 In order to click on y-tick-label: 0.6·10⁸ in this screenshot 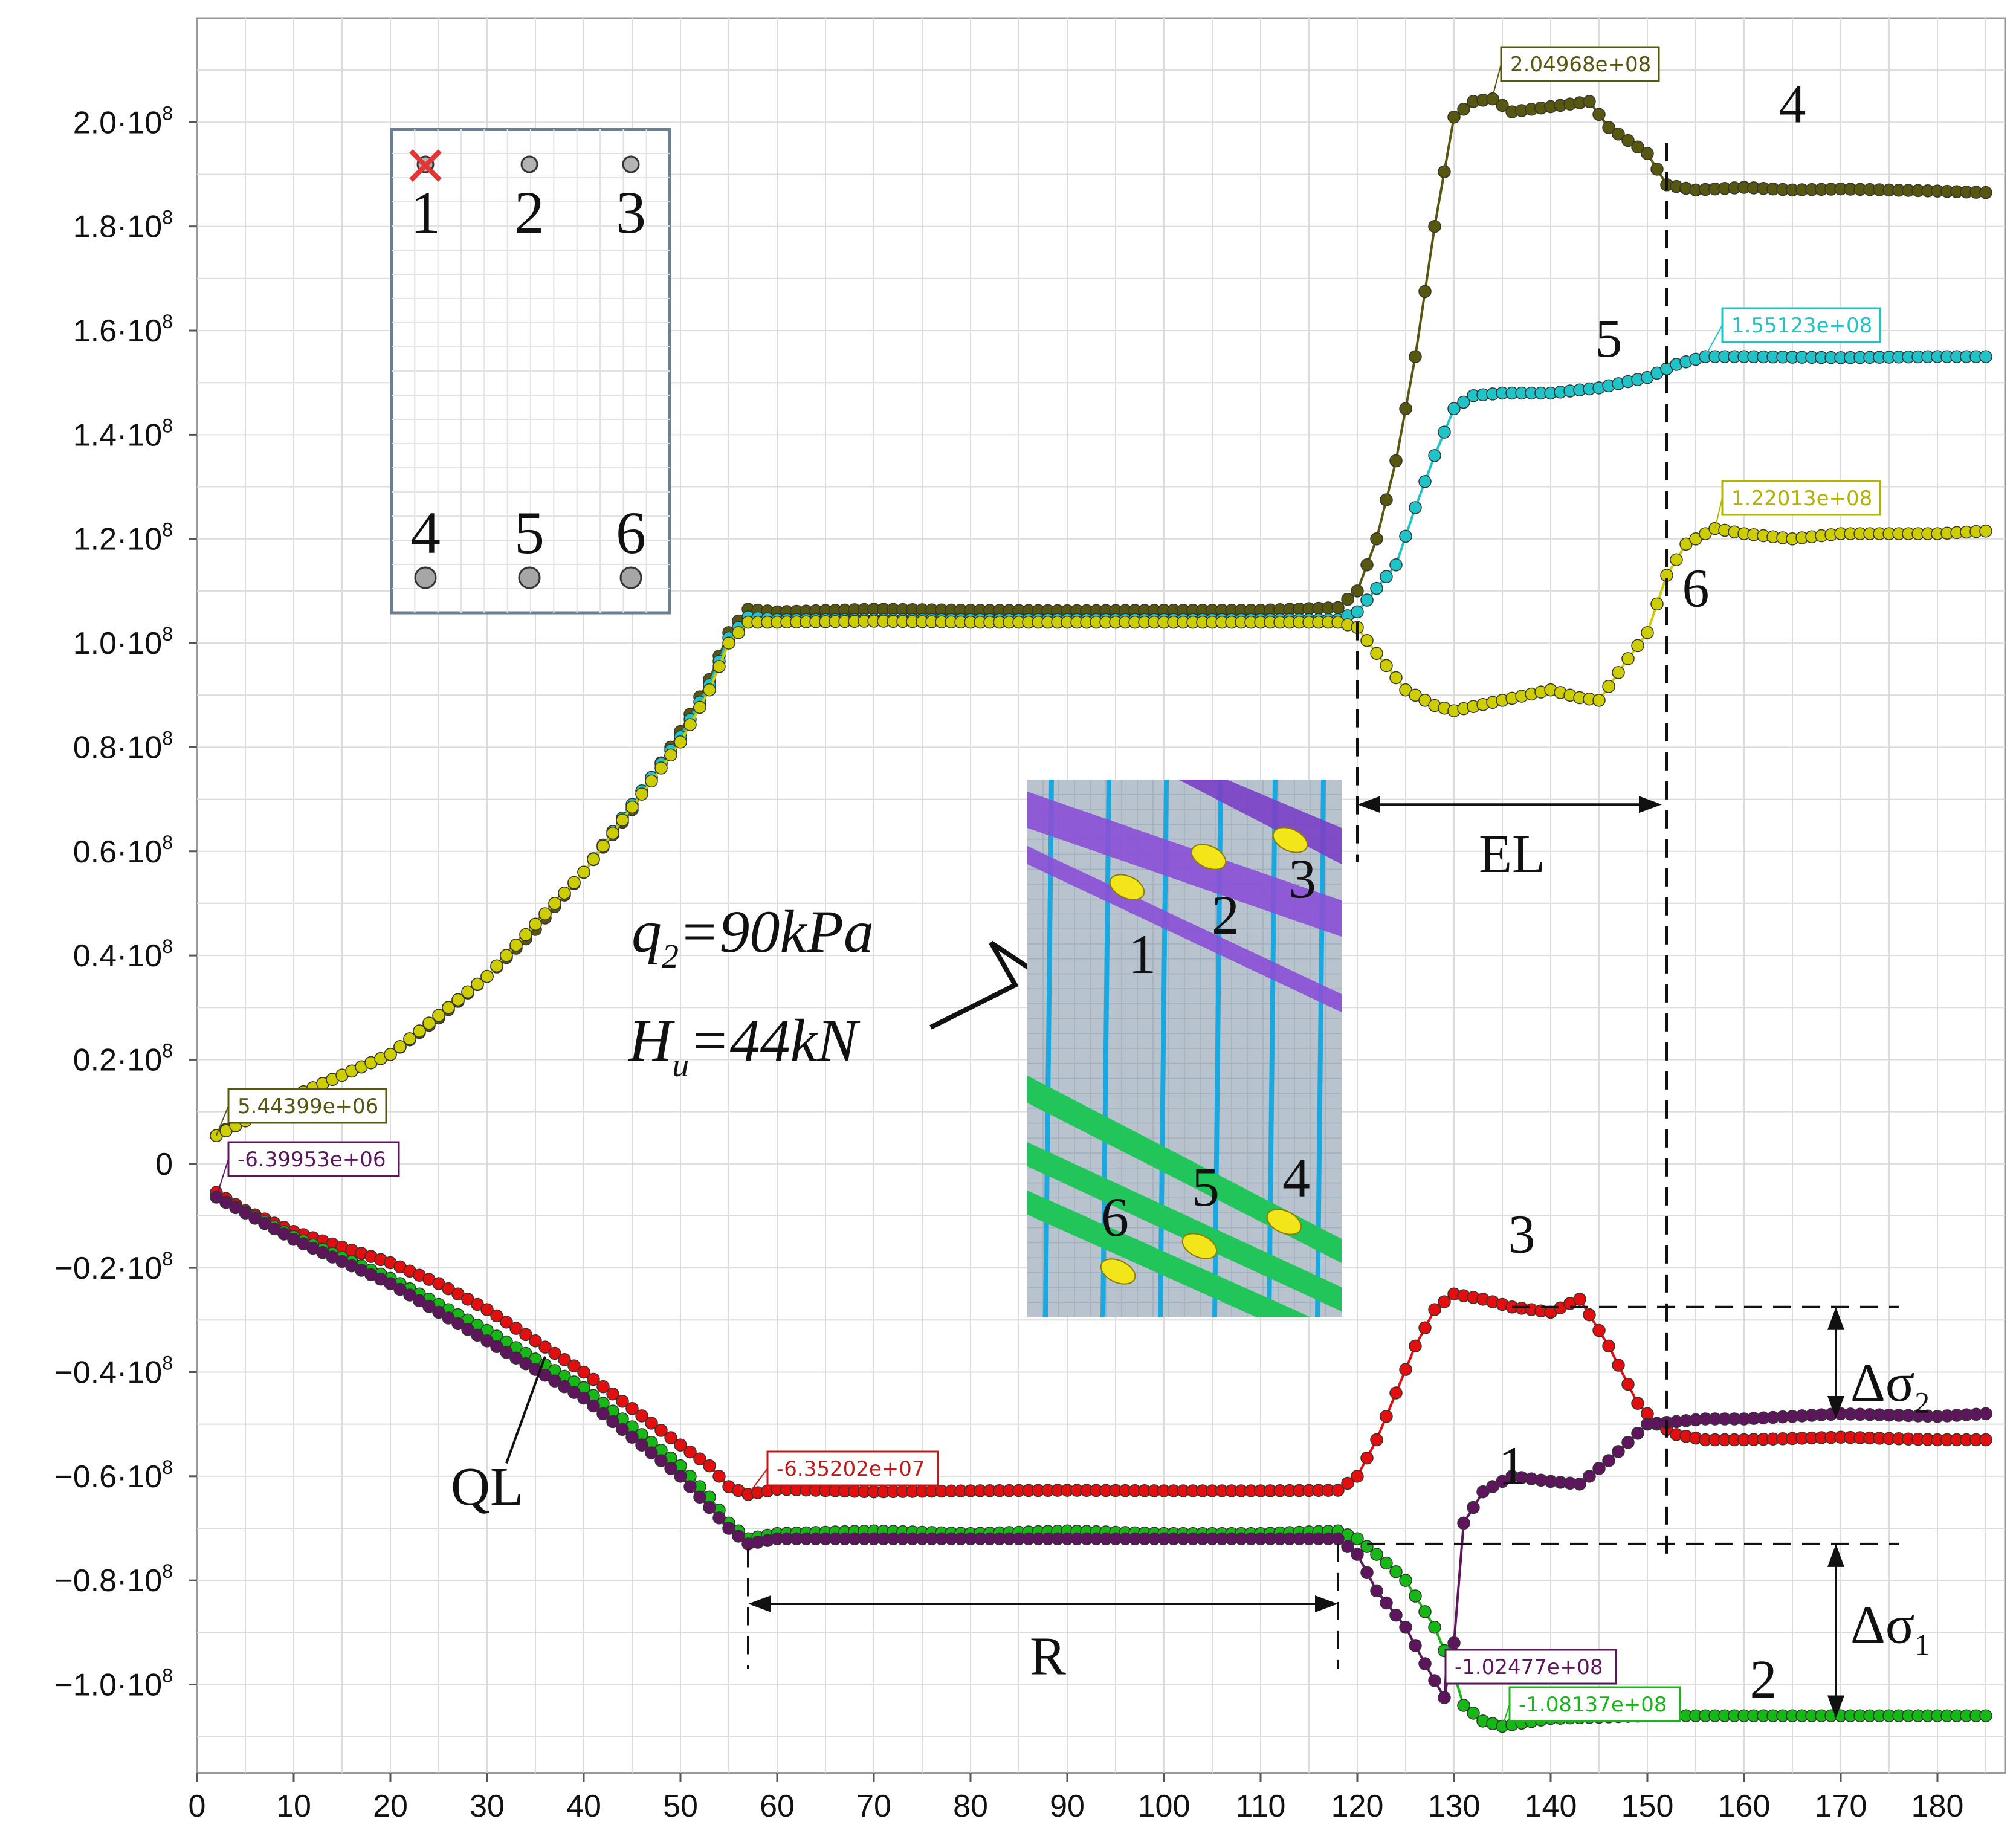, I will do `click(123, 851)`.